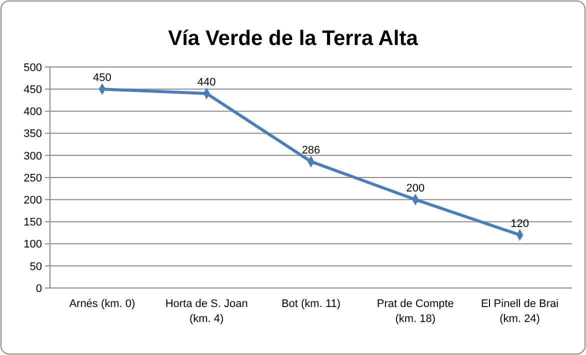 This screenshot has height=355, width=586. I want to click on y-tick-label: 450, so click(33, 90).